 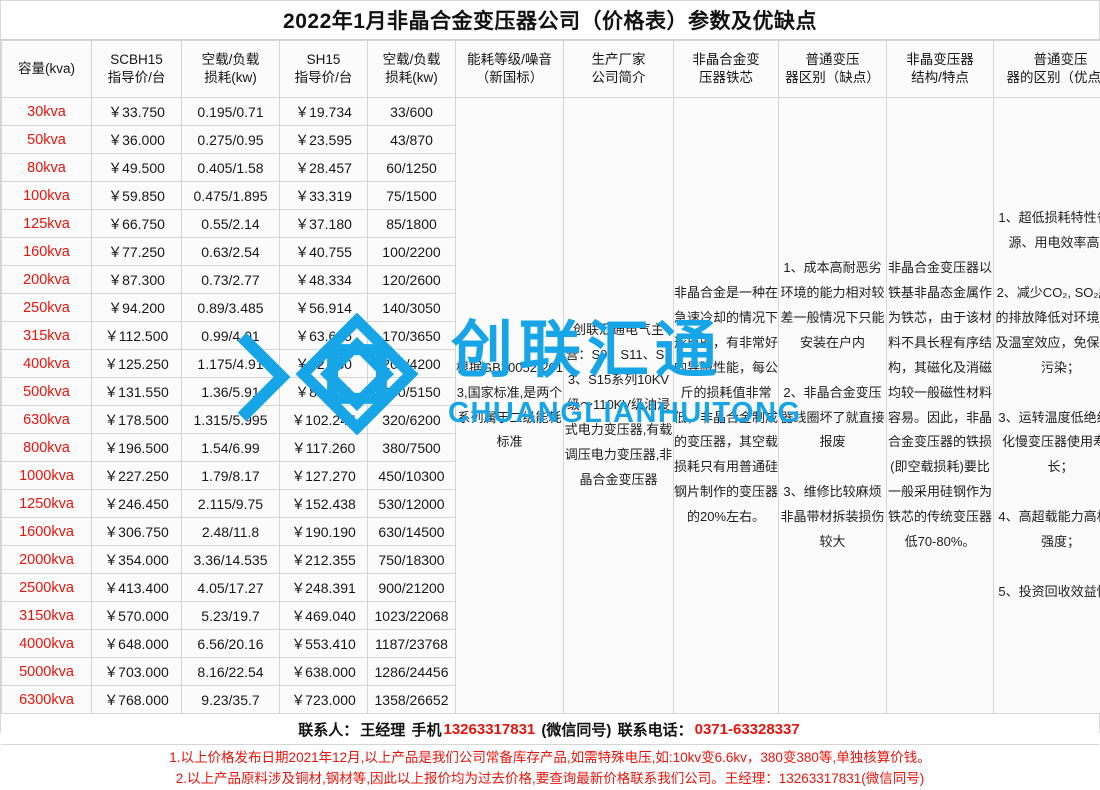 What do you see at coordinates (412, 616) in the screenshot?
I see `cell-sh15-loss: 1023/22068` at bounding box center [412, 616].